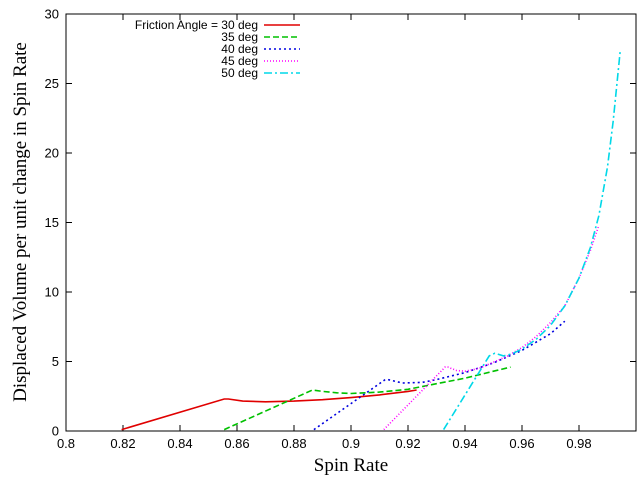 This screenshot has height=478, width=638. What do you see at coordinates (55, 431) in the screenshot?
I see `y-tick-label: 0` at bounding box center [55, 431].